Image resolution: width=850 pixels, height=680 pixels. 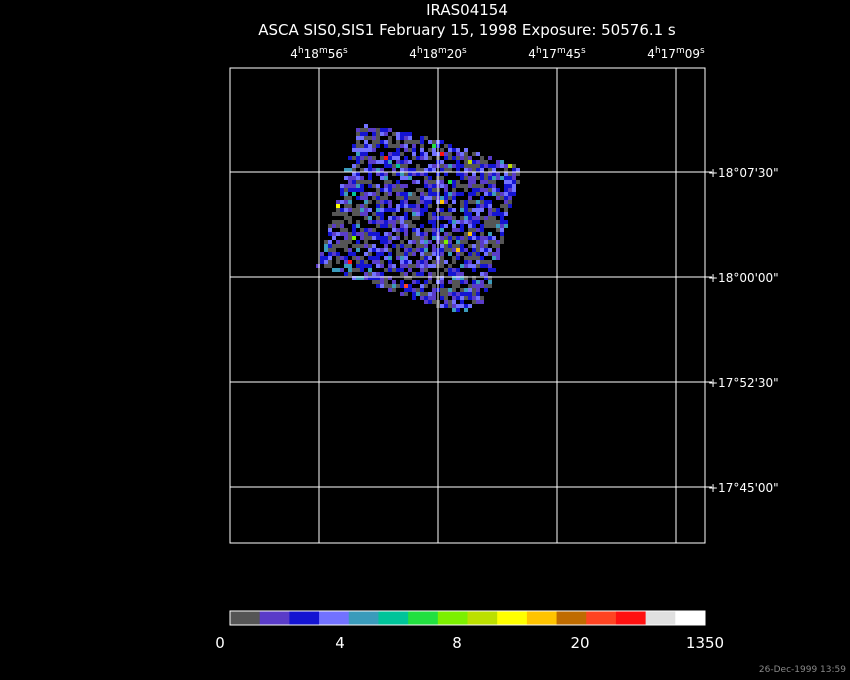 I want to click on colorbar-label: 8, so click(x=457, y=643).